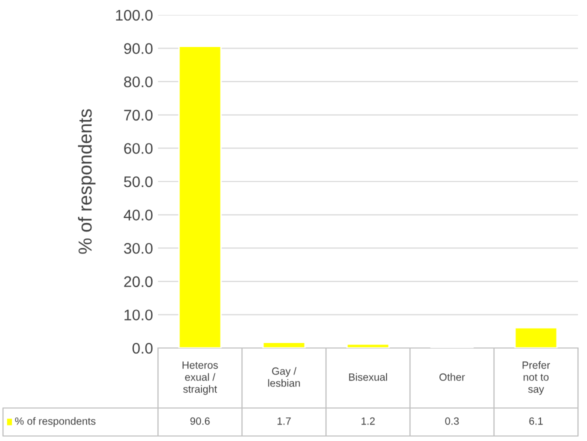  Describe the element at coordinates (284, 377) in the screenshot. I see `x-tick-label: Gay / lesbian` at that location.